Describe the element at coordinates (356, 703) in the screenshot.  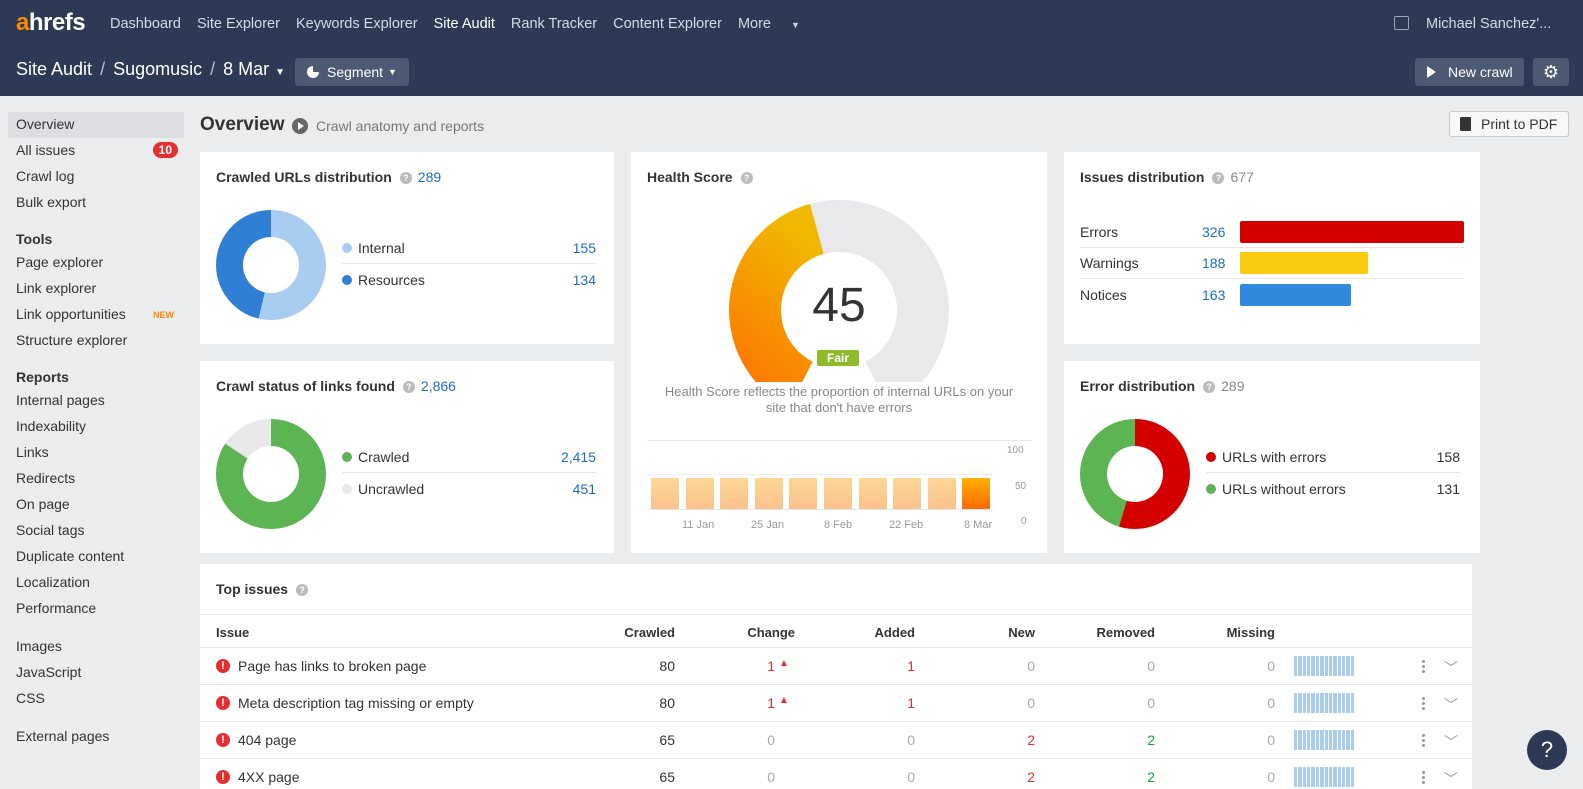
I see `issue-name: Meta description tag missing or empty` at that location.